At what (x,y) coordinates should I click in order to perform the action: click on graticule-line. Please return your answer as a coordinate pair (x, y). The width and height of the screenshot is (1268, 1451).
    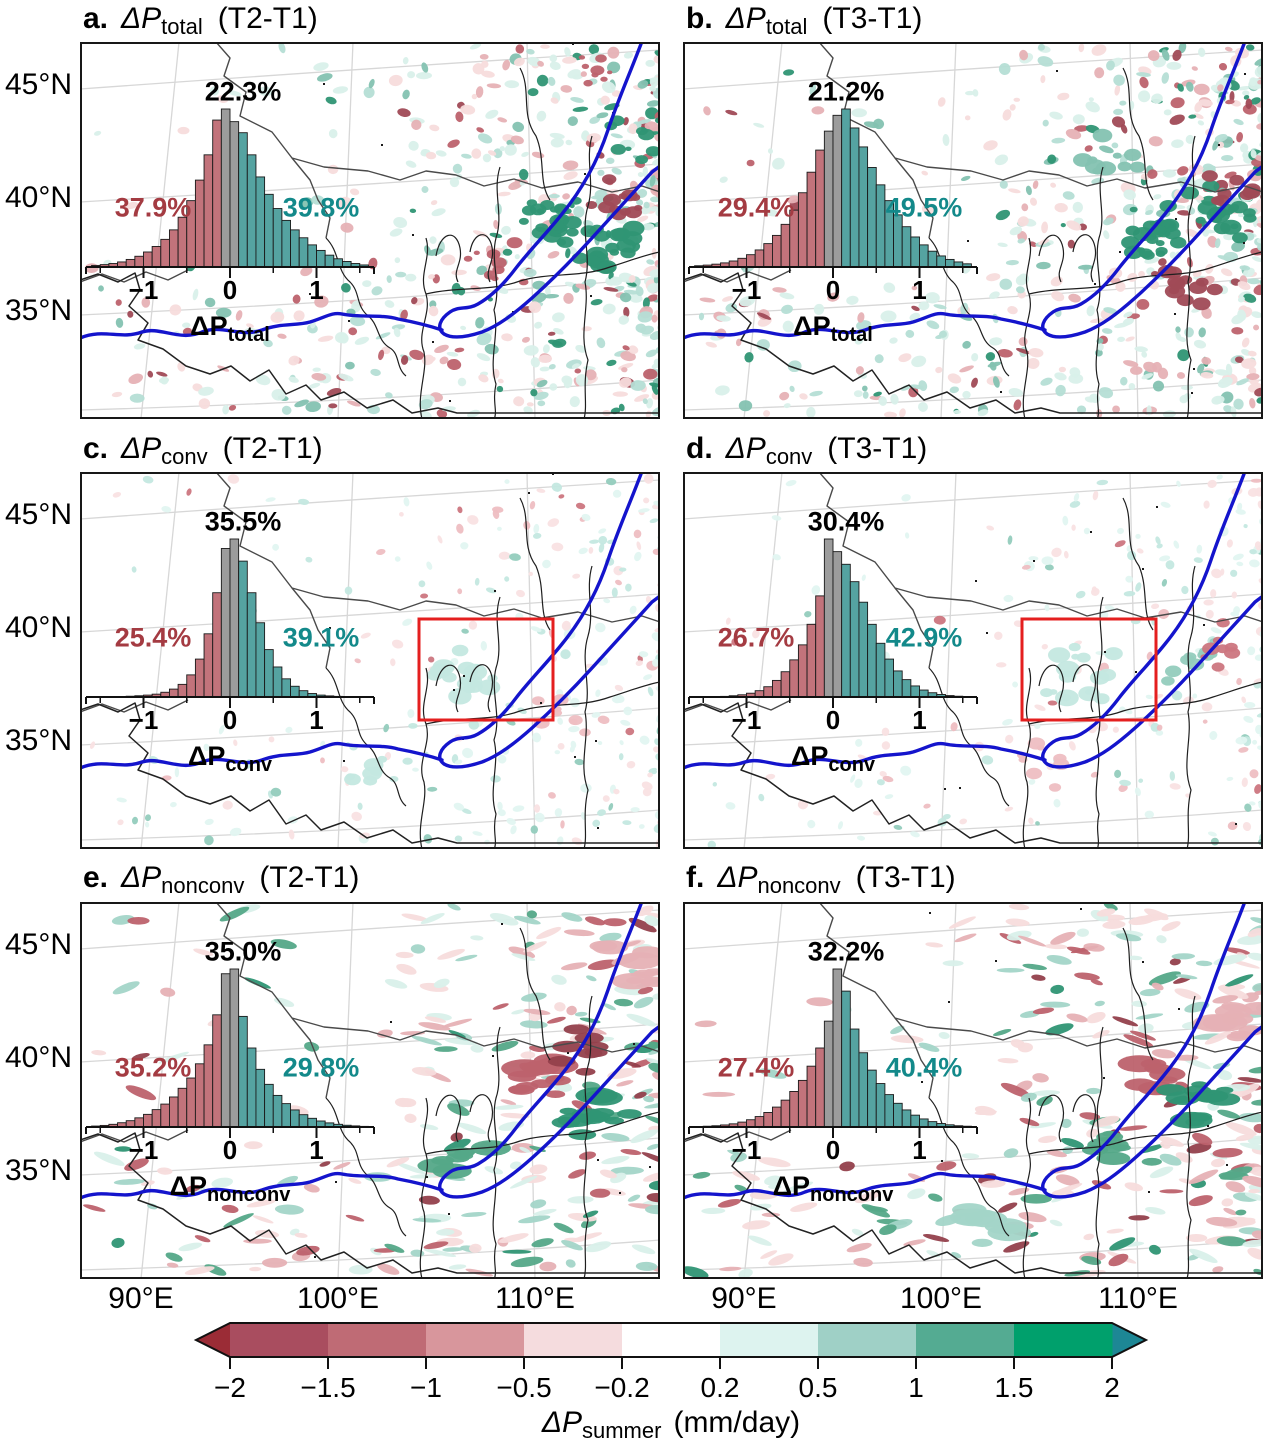
    Looking at the image, I should click on (973, 69).